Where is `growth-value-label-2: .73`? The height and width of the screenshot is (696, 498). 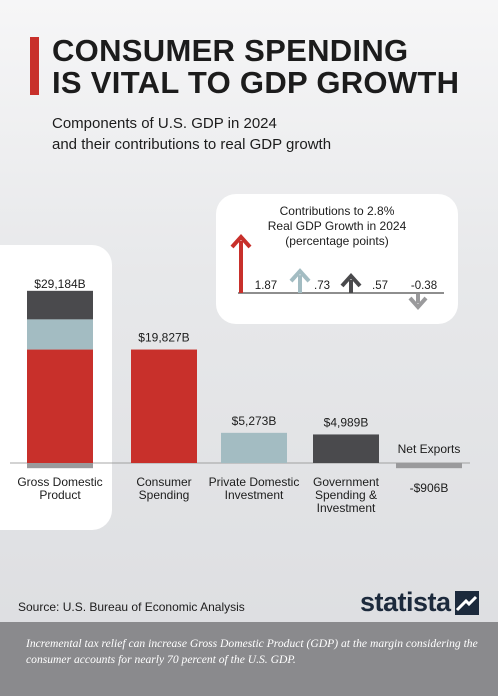 growth-value-label-2: .73 is located at coordinates (322, 286).